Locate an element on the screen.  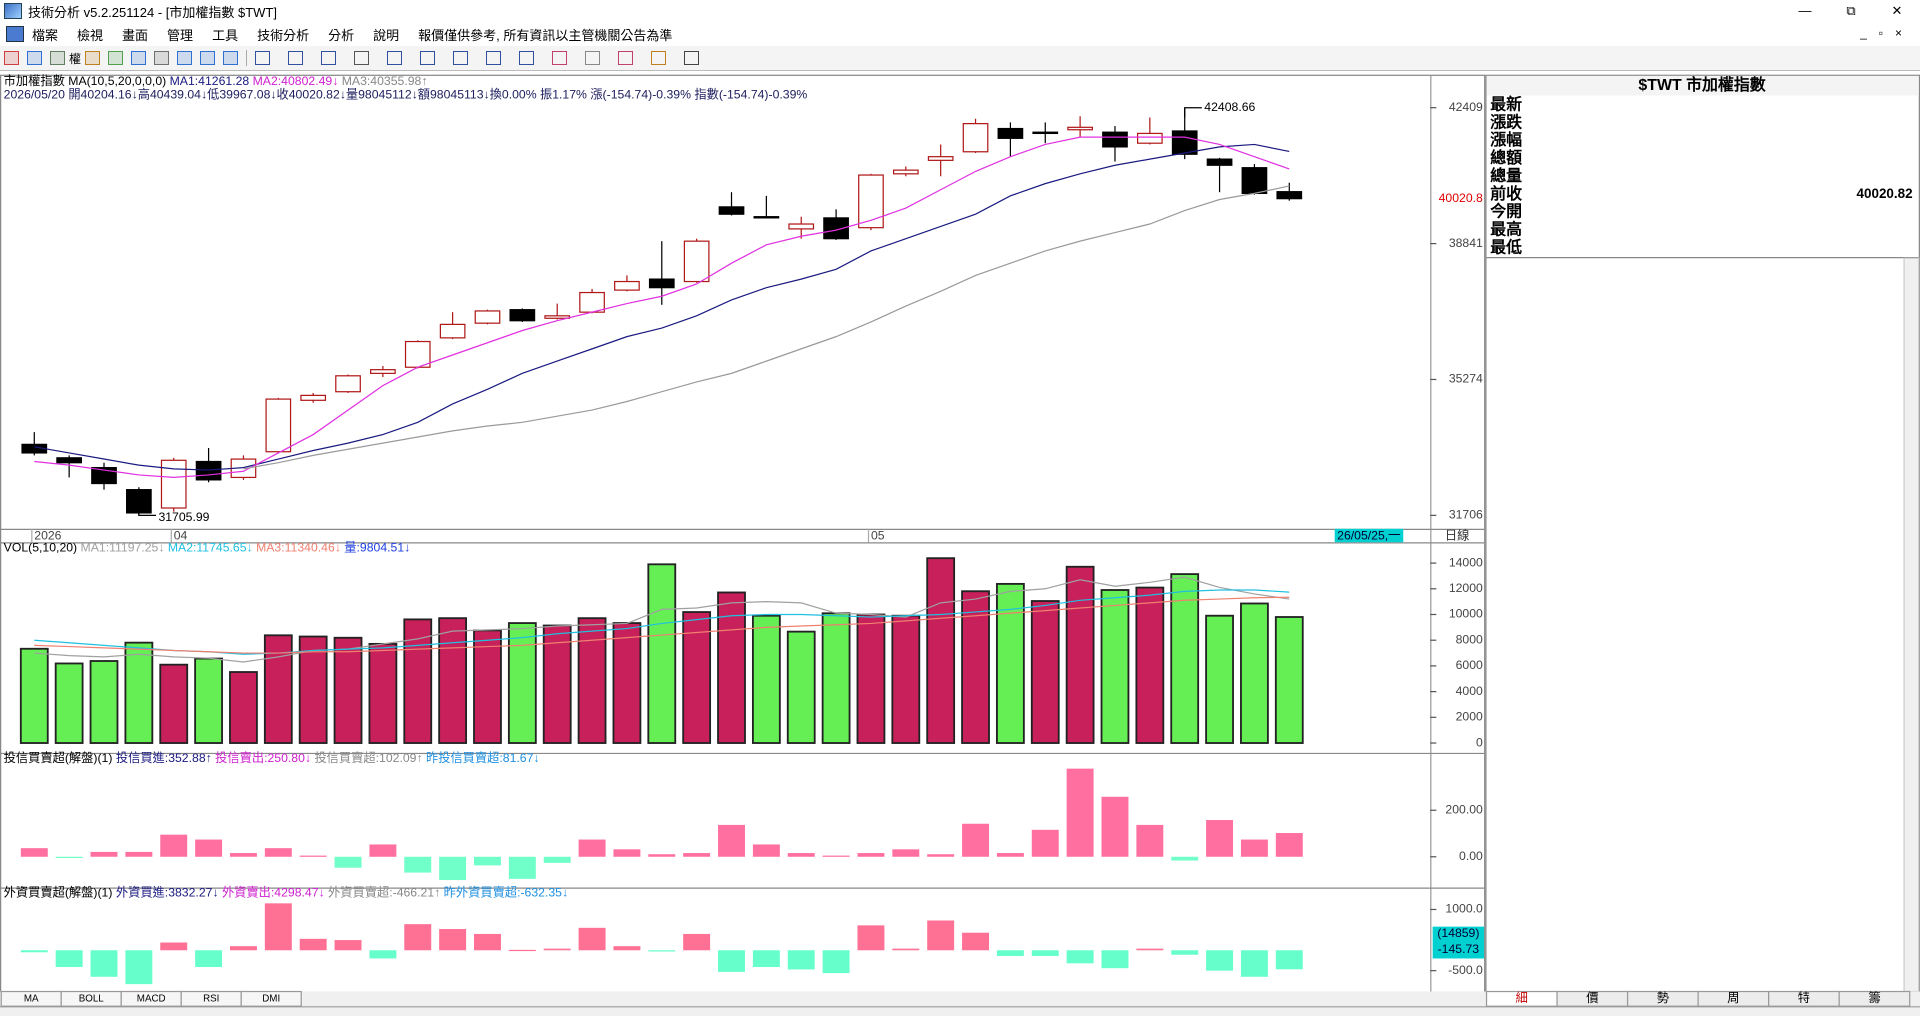
high-pointer is located at coordinates (1193, 112).